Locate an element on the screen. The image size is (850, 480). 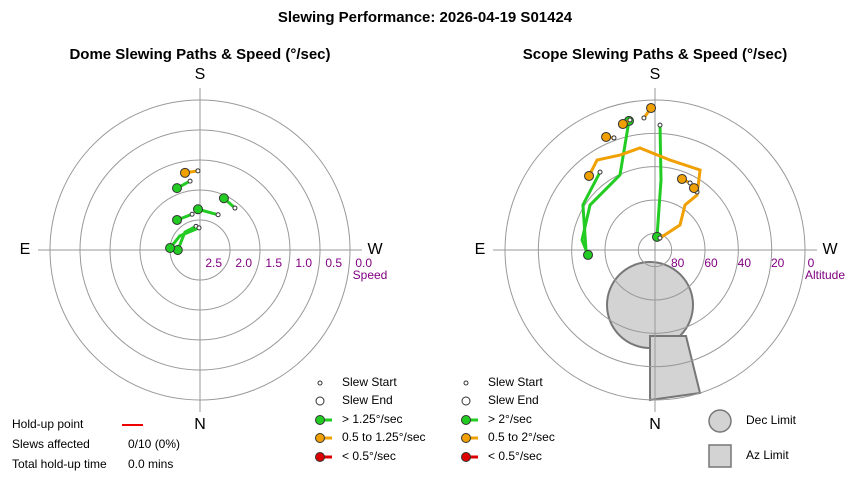
dec-limit-icon is located at coordinates (720, 421).